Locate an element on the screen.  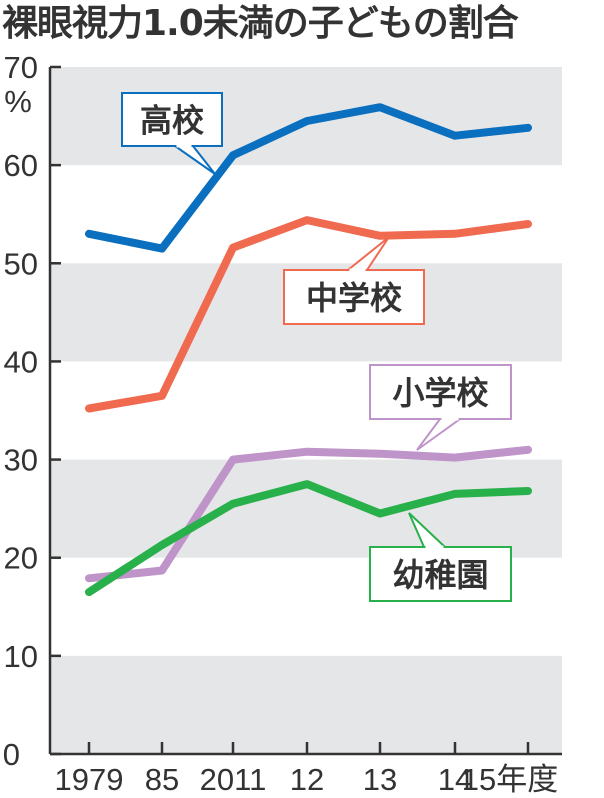
x-tick-label: 85 is located at coordinates (162, 779).